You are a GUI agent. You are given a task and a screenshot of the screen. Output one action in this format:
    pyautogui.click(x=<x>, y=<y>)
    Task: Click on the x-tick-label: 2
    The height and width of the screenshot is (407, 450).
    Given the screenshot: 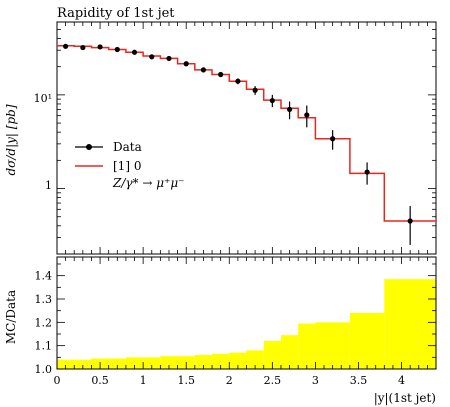 What is the action you would take?
    pyautogui.click(x=229, y=380)
    